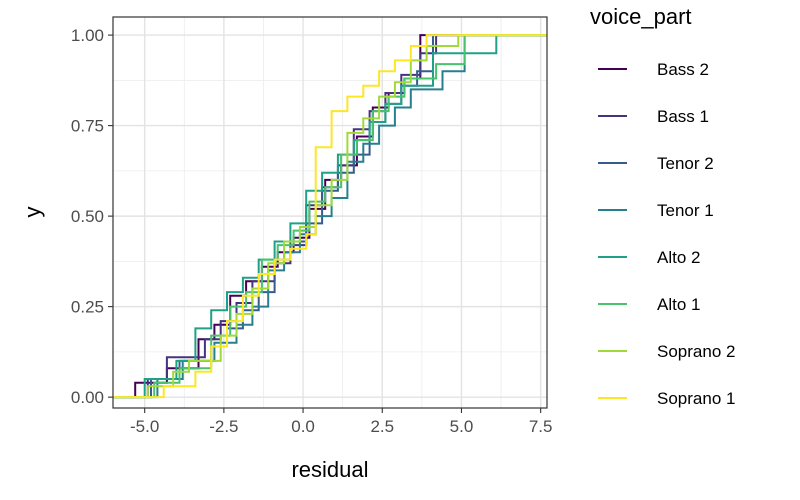 The height and width of the screenshot is (500, 800). Describe the element at coordinates (641, 16) in the screenshot. I see `legend-title: voice_part` at that location.